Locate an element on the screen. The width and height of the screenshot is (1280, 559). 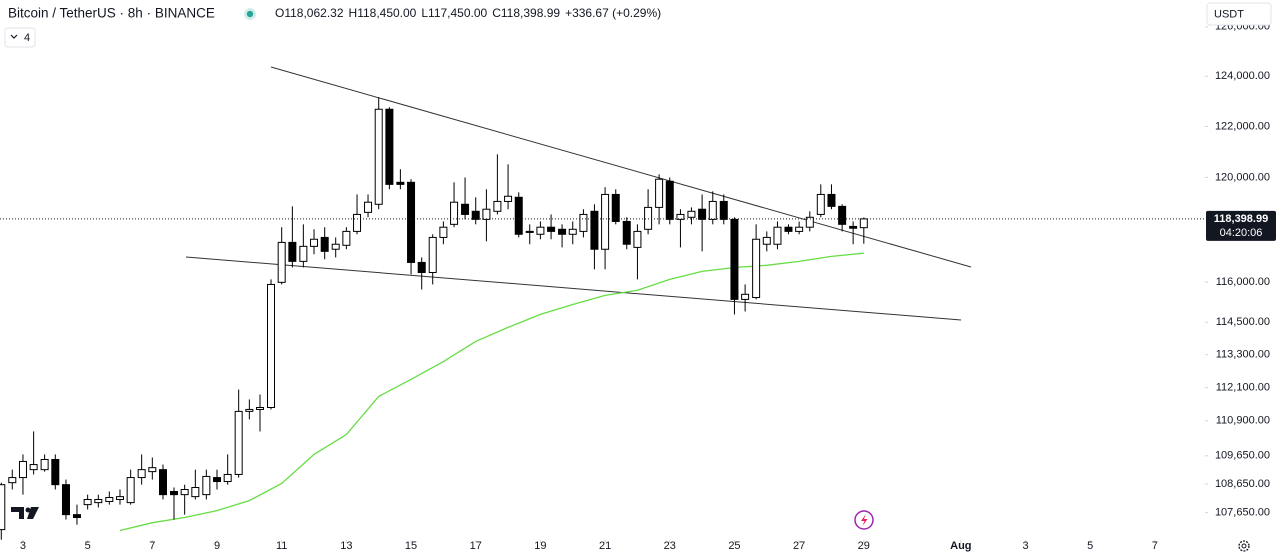
price-tag-label: 118,398.99 is located at coordinates (1241, 219).